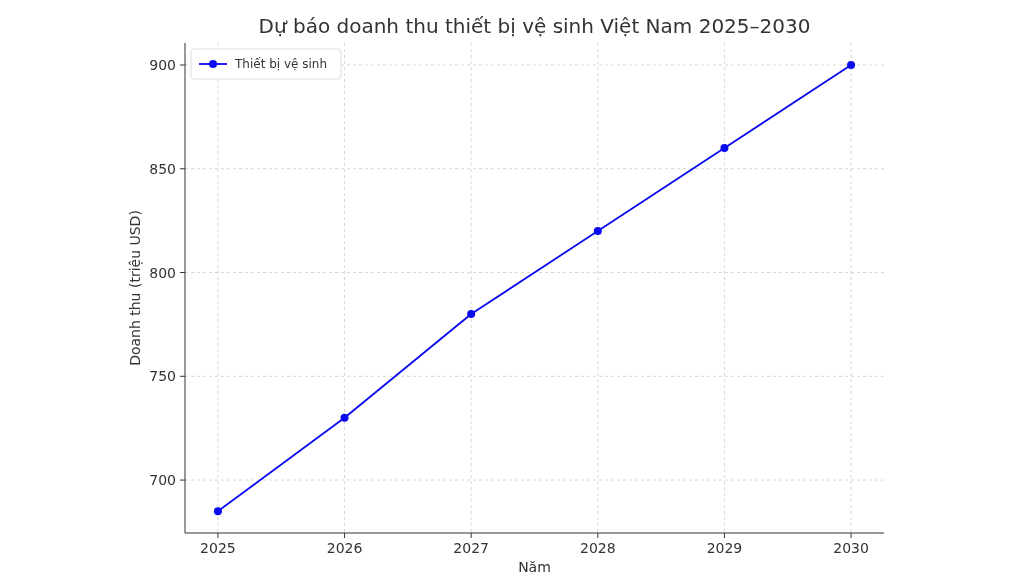  What do you see at coordinates (724, 548) in the screenshot?
I see `x-tick-label: 2029` at bounding box center [724, 548].